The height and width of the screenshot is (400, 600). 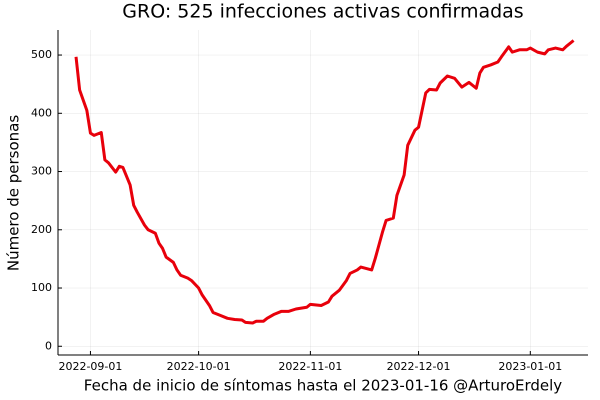 What do you see at coordinates (41, 229) in the screenshot?
I see `y-tick-label: 200` at bounding box center [41, 229].